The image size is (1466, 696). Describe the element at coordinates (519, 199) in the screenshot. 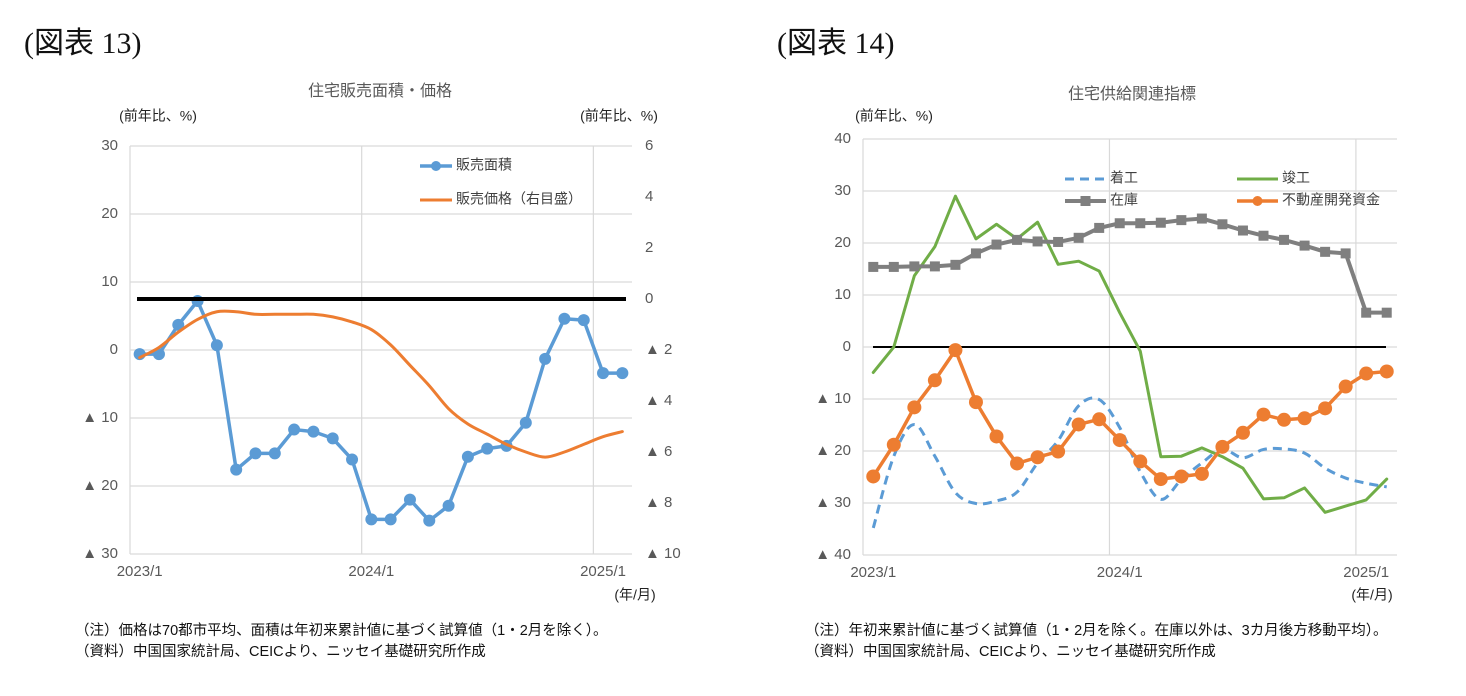

I see `legend-label: 販売価格（右目盛）` at that location.